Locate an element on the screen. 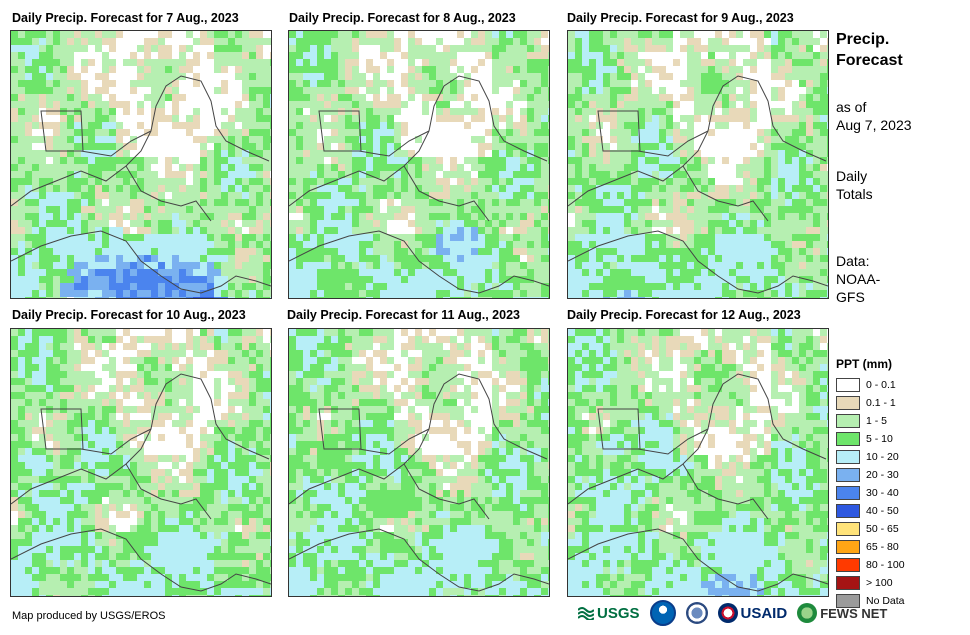 This screenshot has height=635, width=970. panel-title: Daily Precip. Forecast for 8 Aug., 2023 is located at coordinates (402, 18).